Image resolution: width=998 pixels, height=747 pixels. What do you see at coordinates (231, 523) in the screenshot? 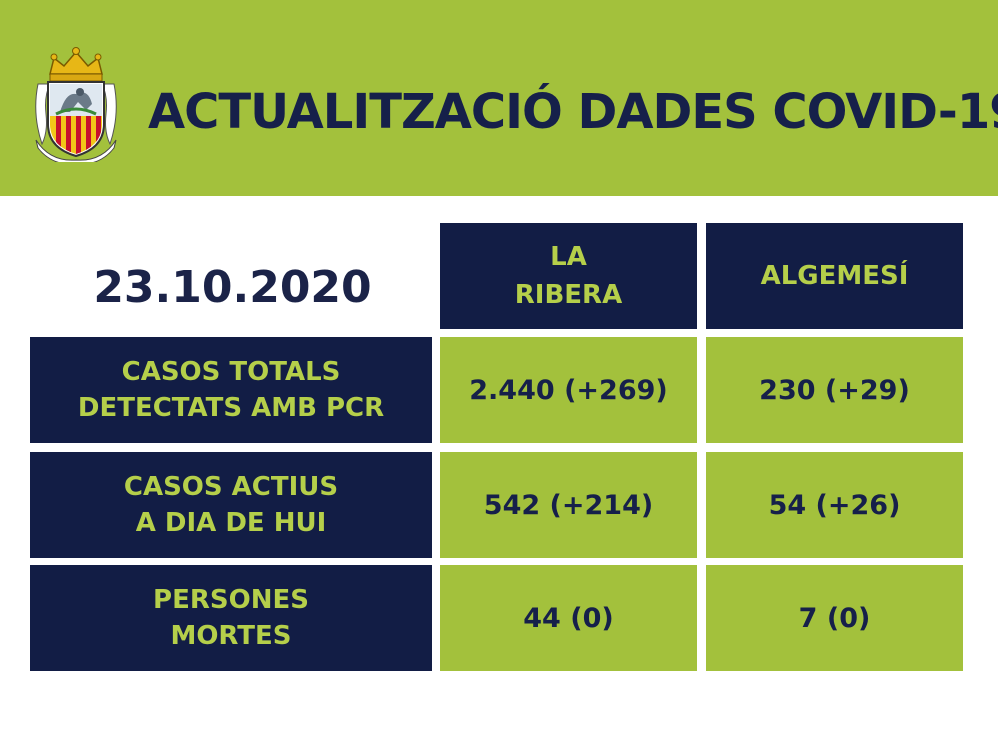
I see `row-header-line: A DIA DE HUI` at bounding box center [231, 523].